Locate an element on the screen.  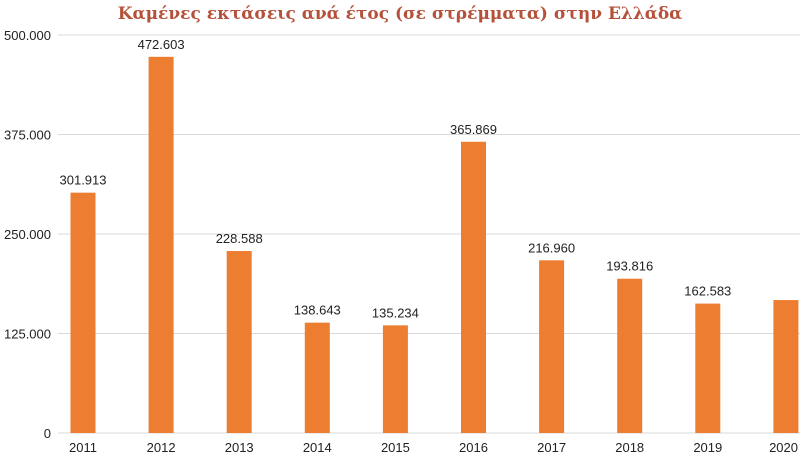
bar-2011 is located at coordinates (83, 312).